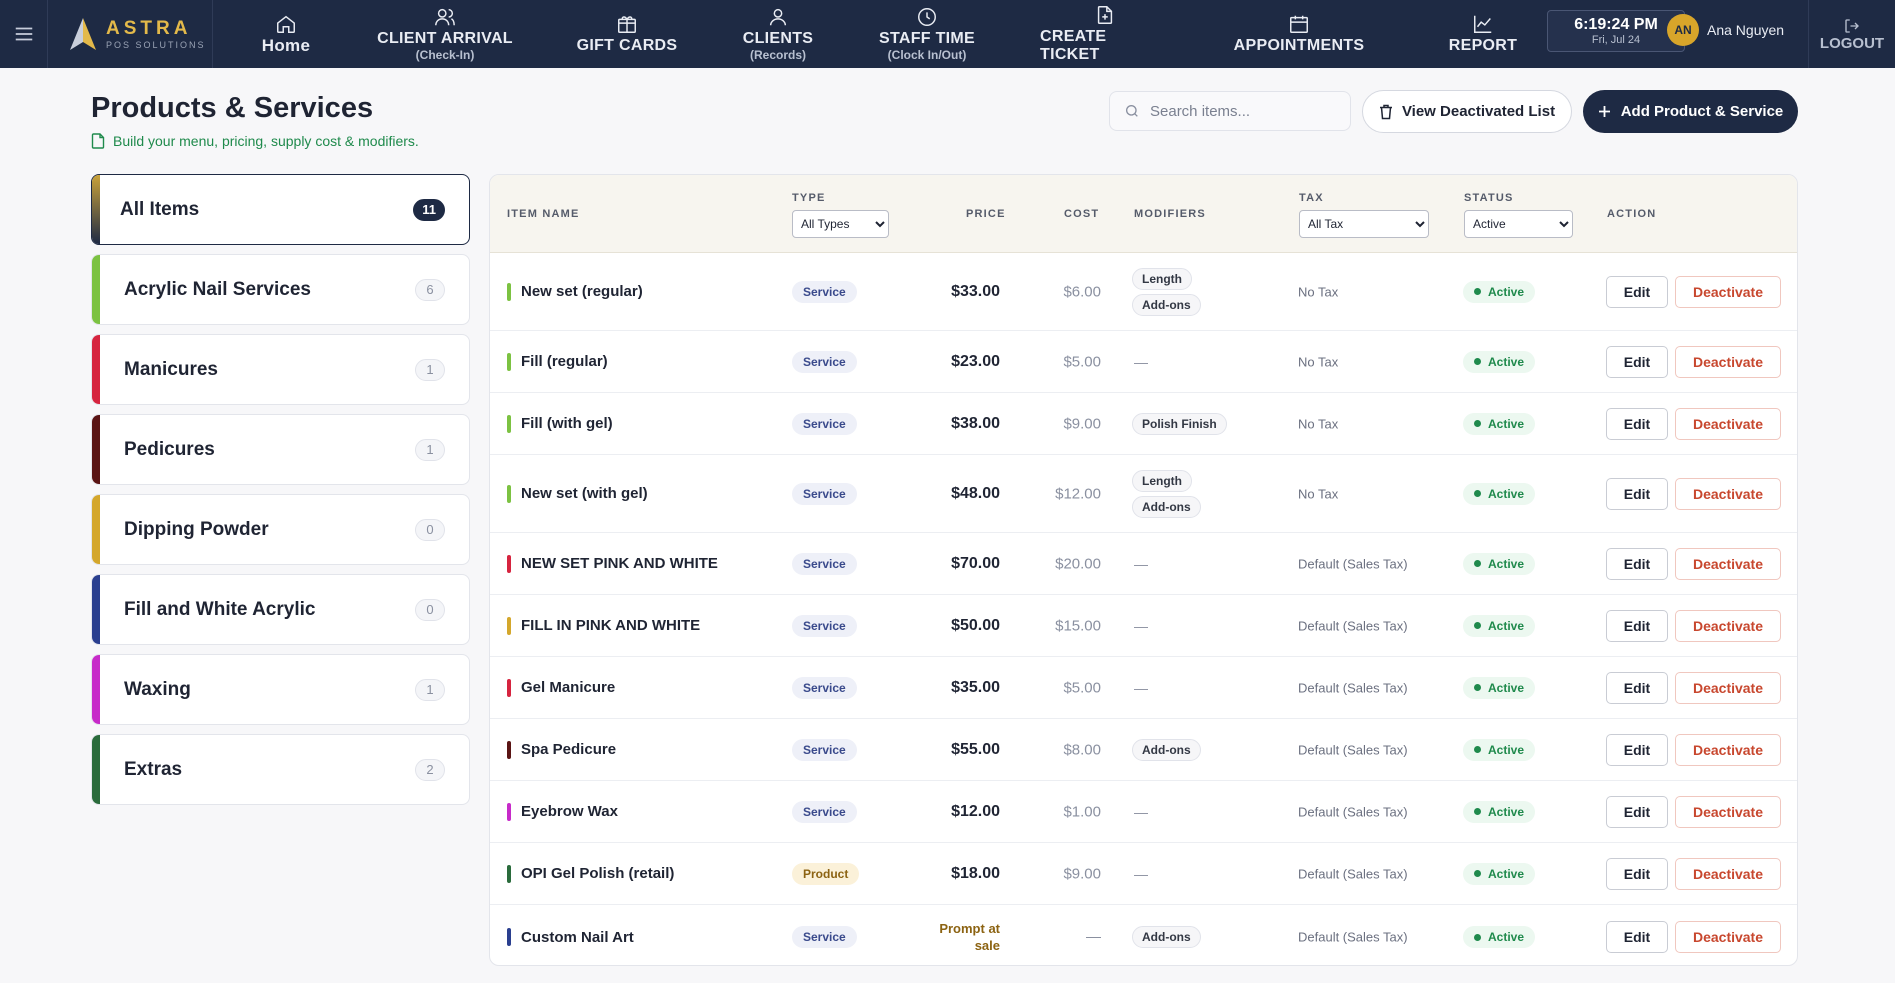  What do you see at coordinates (83, 34) in the screenshot?
I see `astra-logo-icon` at bounding box center [83, 34].